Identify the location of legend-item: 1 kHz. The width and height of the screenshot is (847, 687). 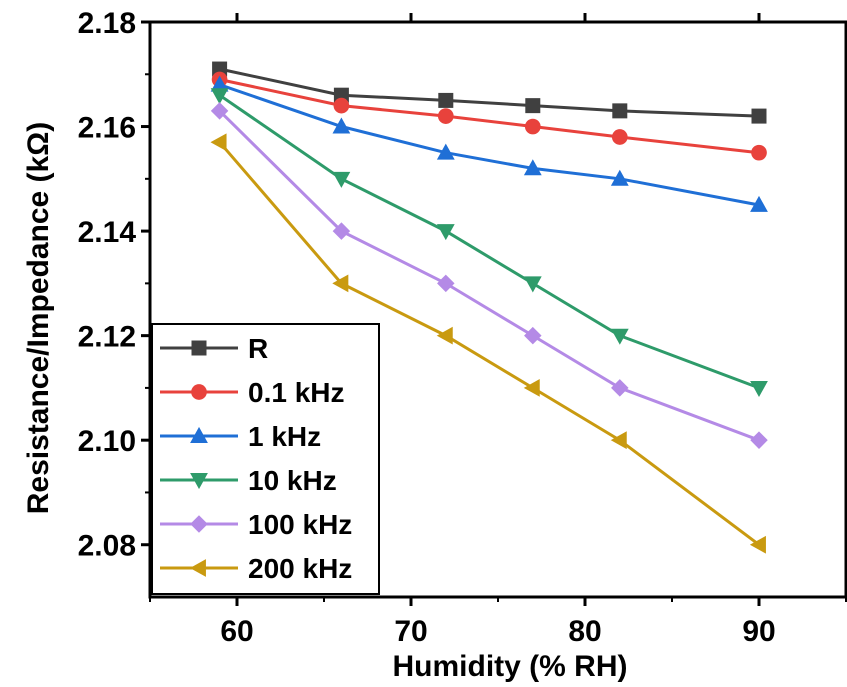
(240, 436).